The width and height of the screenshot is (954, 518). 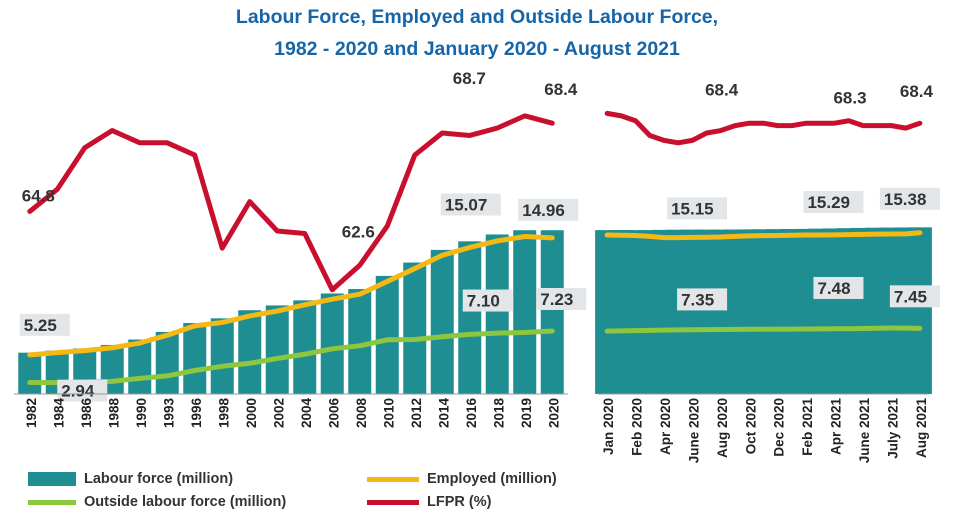 What do you see at coordinates (697, 299) in the screenshot?
I see `monthly-outside-label-9: 7.35` at bounding box center [697, 299].